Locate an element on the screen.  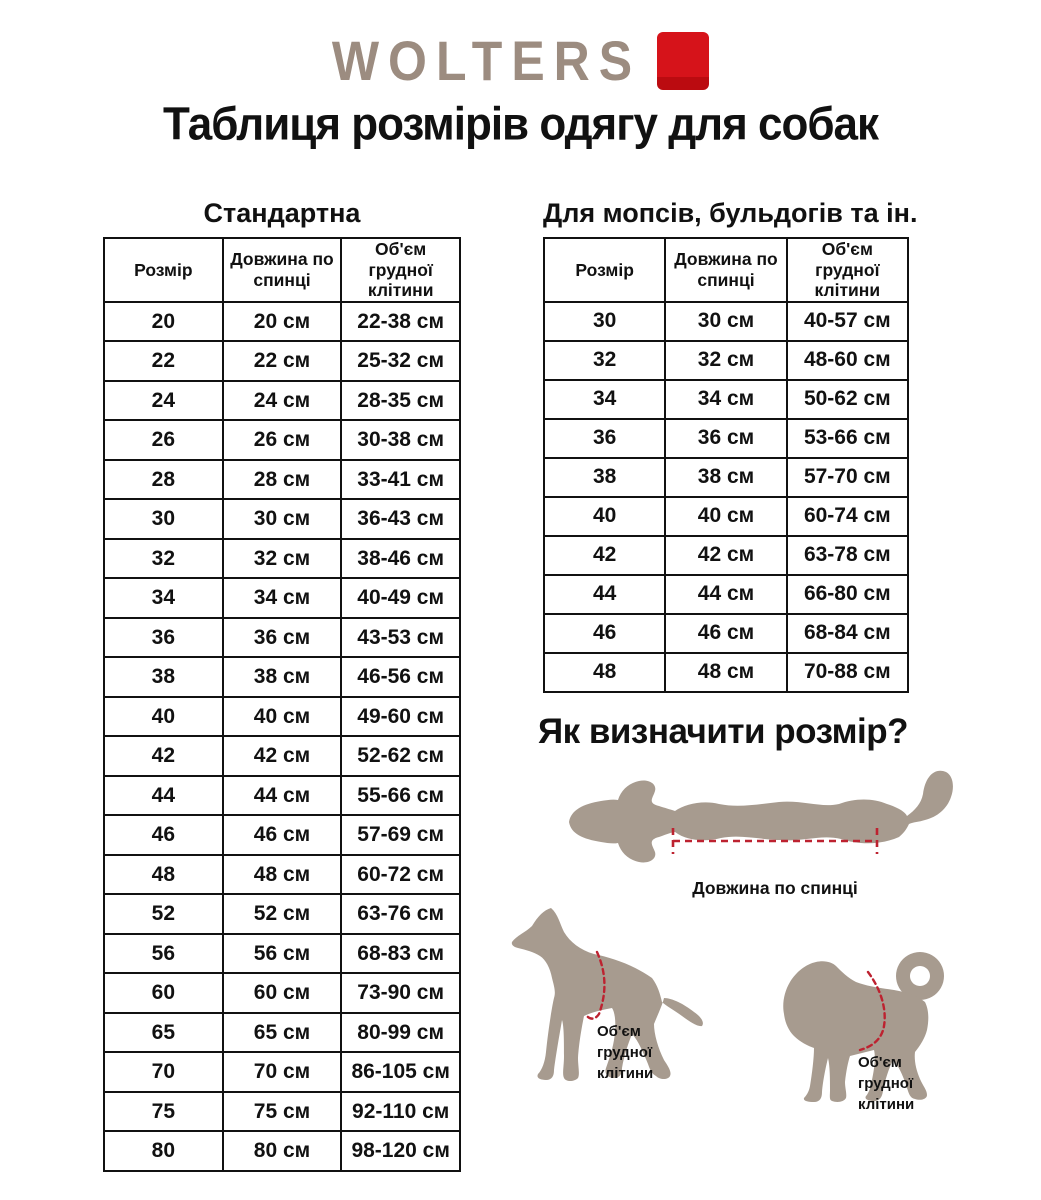
table-cell: 30-38 см is located at coordinates (400, 440).